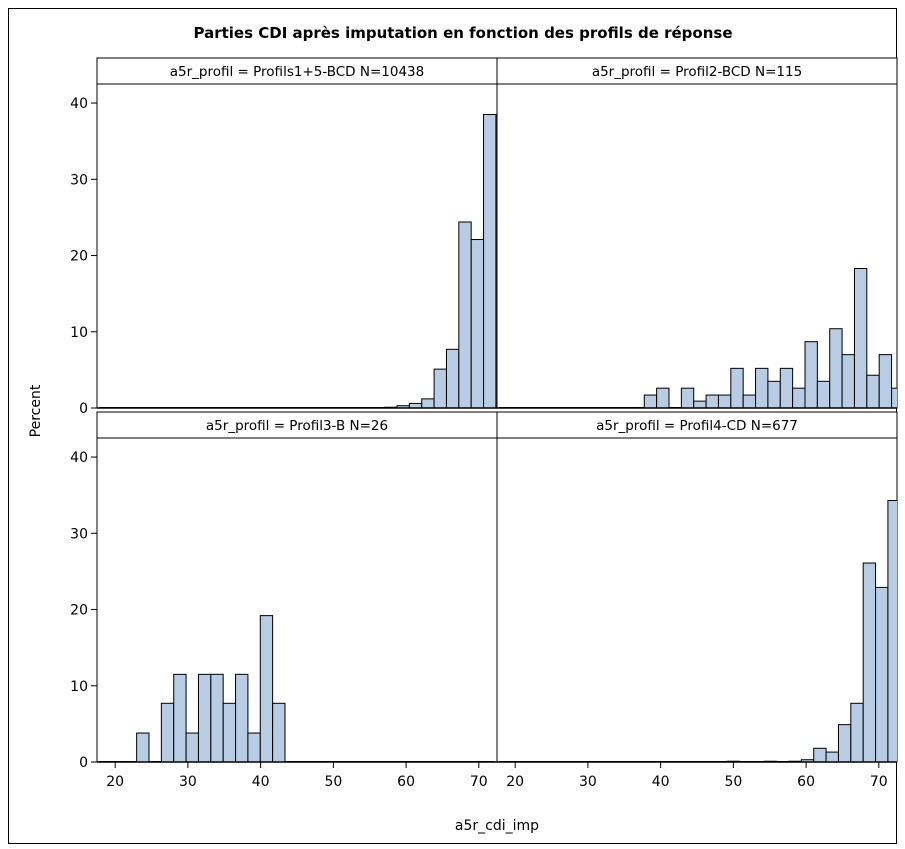 This screenshot has height=849, width=905. I want to click on panel-header-label: a5r_profil = Profil3-B N=26, so click(297, 426).